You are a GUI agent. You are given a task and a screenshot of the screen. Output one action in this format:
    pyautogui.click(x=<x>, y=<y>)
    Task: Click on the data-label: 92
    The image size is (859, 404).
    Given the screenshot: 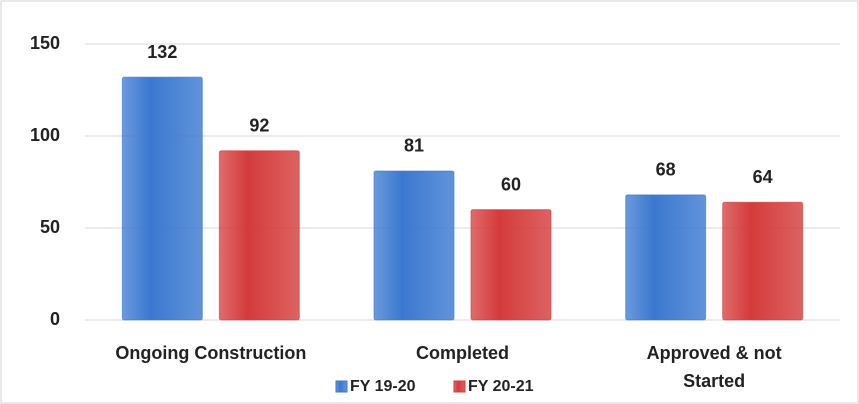 What is the action you would take?
    pyautogui.click(x=259, y=125)
    